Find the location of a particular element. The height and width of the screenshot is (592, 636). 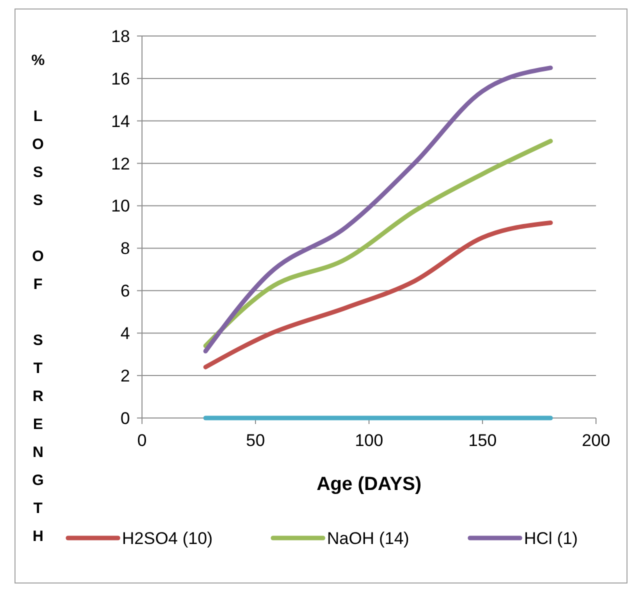

y-axis-title: % LOSS OF STRENGTH is located at coordinates (38, 304).